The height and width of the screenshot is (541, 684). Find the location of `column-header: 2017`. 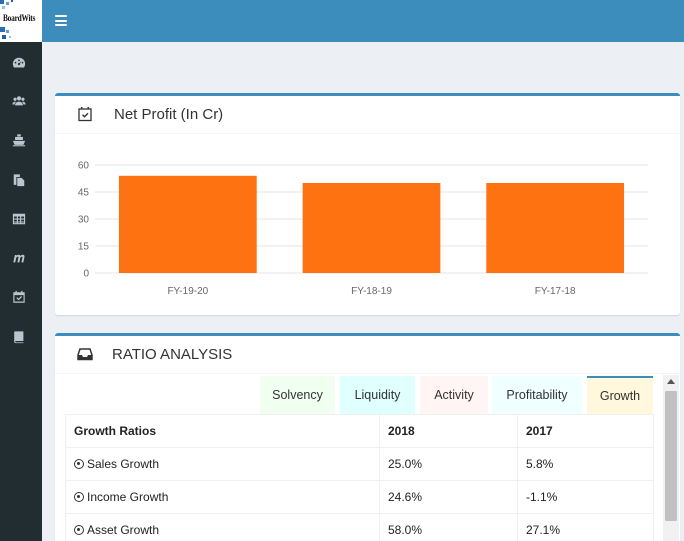

column-header: 2017 is located at coordinates (585, 431).